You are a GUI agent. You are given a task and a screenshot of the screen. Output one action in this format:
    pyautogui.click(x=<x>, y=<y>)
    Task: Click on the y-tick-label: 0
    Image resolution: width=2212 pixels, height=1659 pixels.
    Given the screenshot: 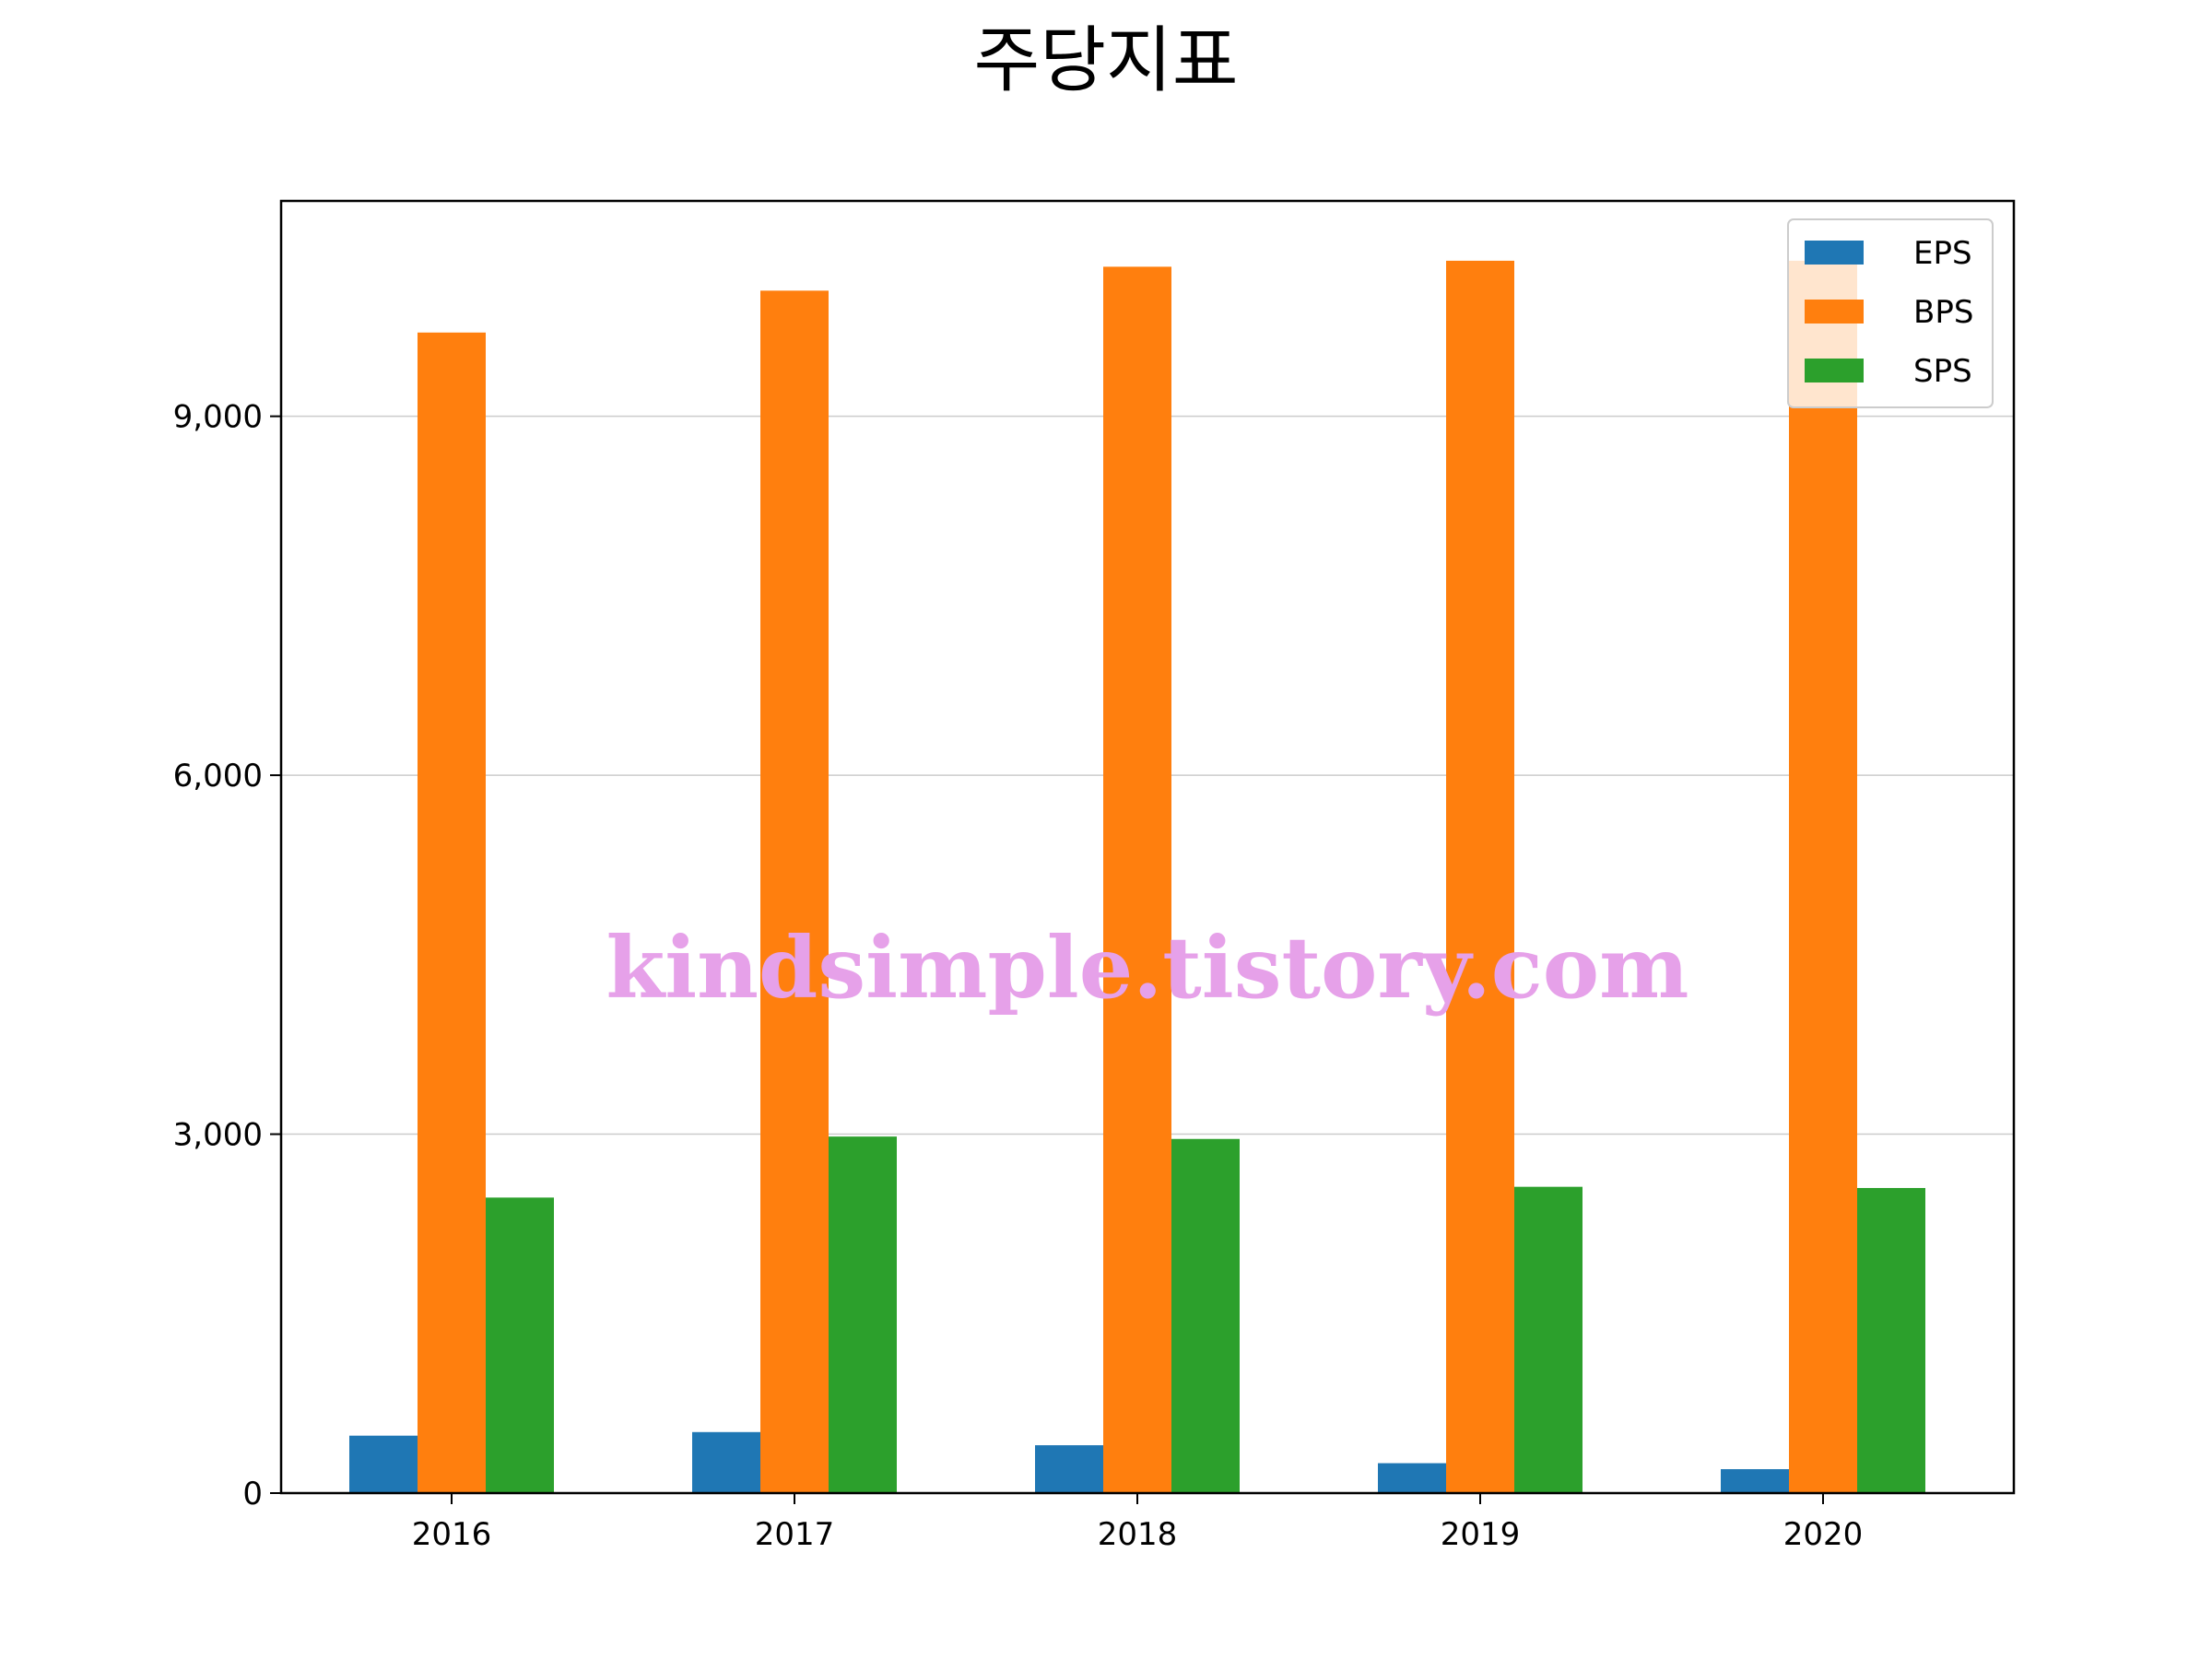 What is the action you would take?
    pyautogui.click(x=252, y=1494)
    